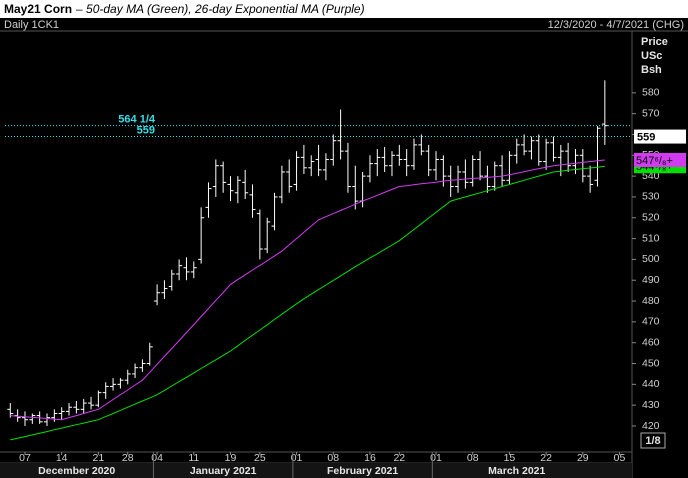  What do you see at coordinates (146, 130) in the screenshot?
I see `price-line-label: 559` at bounding box center [146, 130].